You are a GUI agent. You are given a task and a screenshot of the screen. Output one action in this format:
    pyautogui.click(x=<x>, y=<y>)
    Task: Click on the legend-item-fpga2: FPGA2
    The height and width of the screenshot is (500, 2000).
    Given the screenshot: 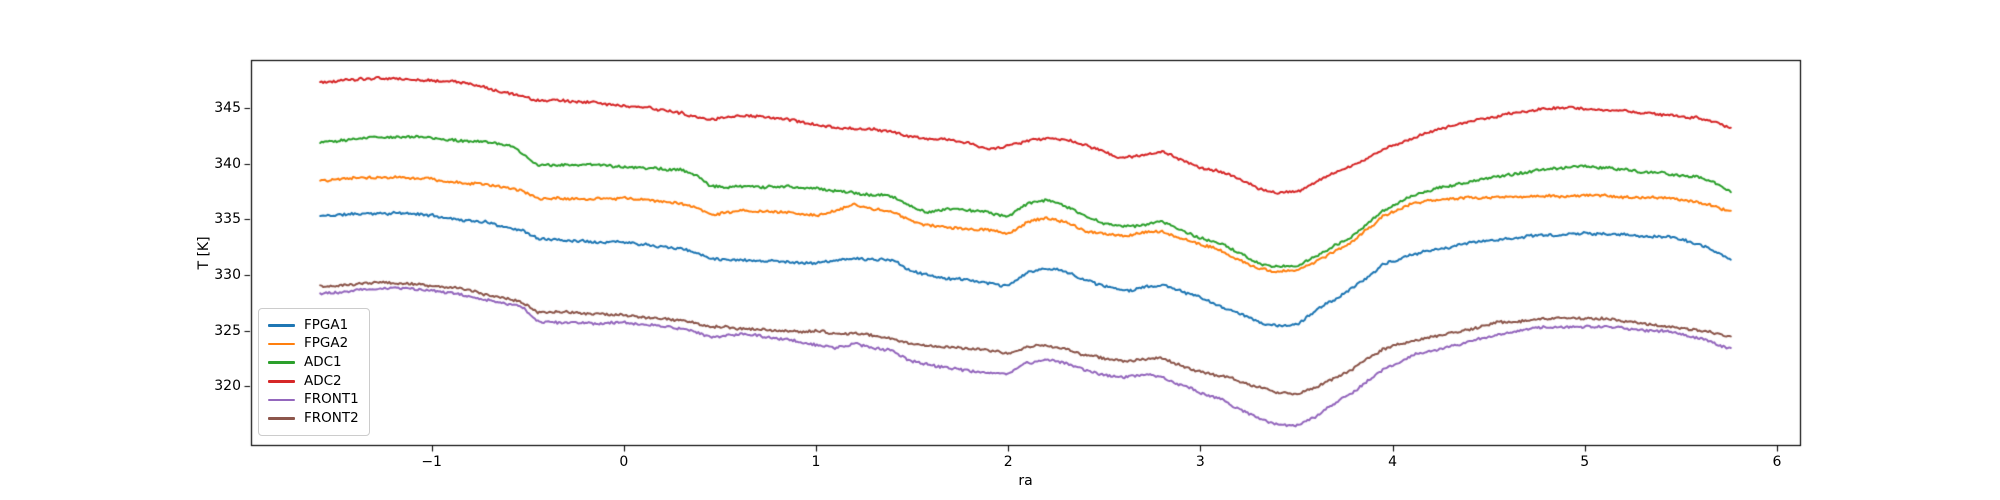 What is the action you would take?
    pyautogui.click(x=313, y=344)
    